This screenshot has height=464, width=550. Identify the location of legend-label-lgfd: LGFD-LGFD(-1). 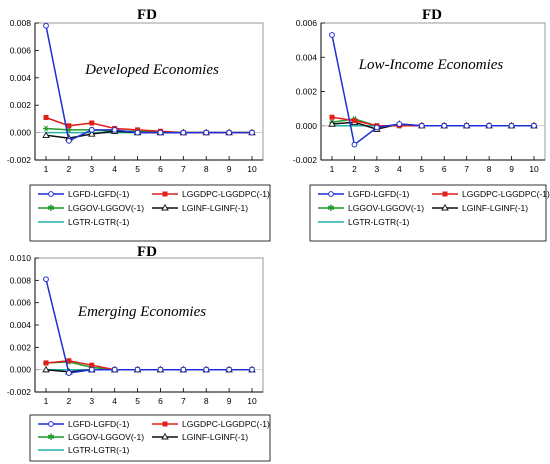
(99, 194).